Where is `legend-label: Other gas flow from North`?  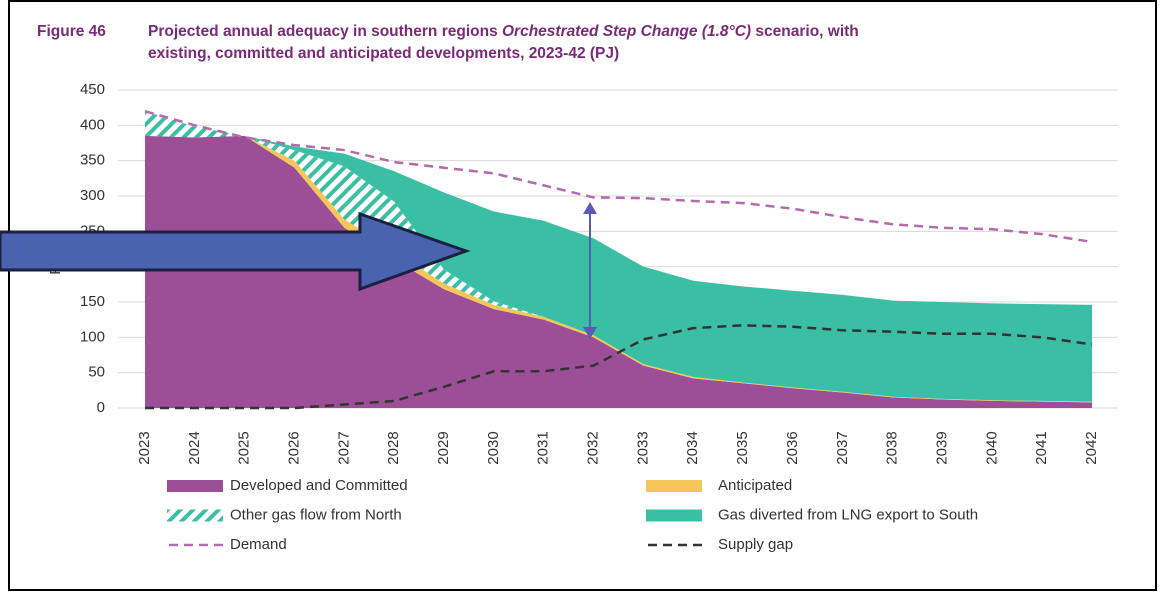 legend-label: Other gas flow from North is located at coordinates (316, 514).